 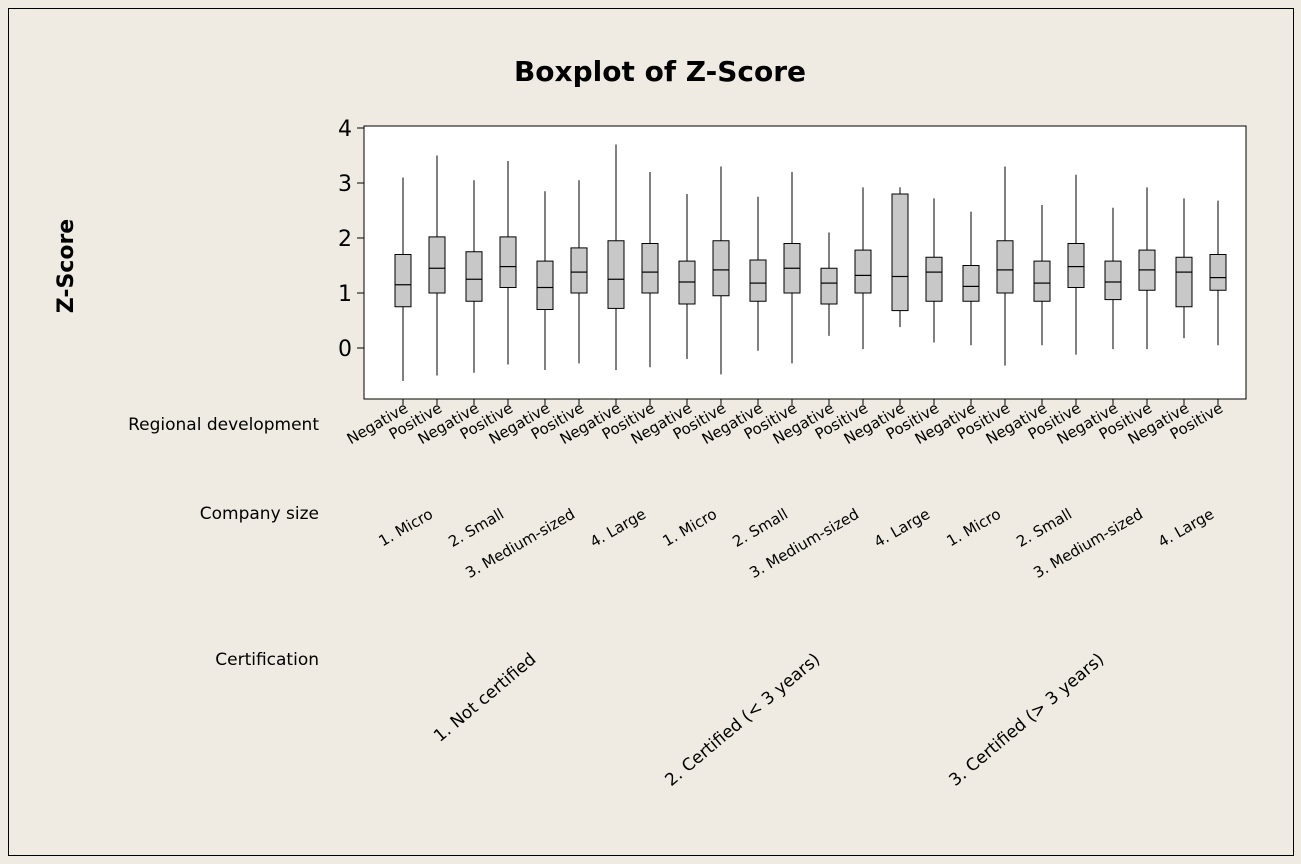 What do you see at coordinates (660, 71) in the screenshot?
I see `chart-title: Boxplot of Z-Score` at bounding box center [660, 71].